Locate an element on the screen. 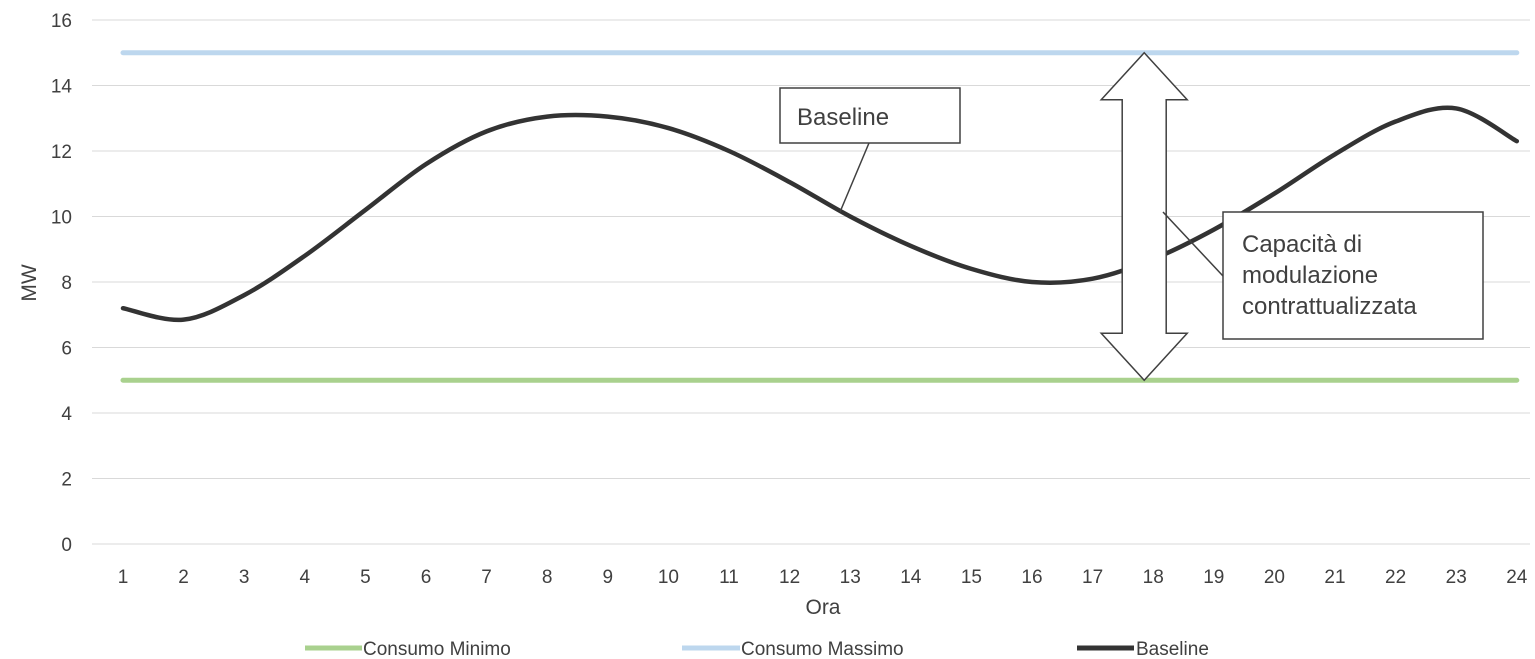  x-tick-label: 16 is located at coordinates (1031, 577).